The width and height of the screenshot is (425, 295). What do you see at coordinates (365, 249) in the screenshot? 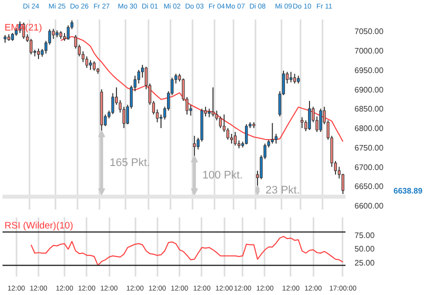
I see `y-tick-label: 50.00` at bounding box center [365, 249].